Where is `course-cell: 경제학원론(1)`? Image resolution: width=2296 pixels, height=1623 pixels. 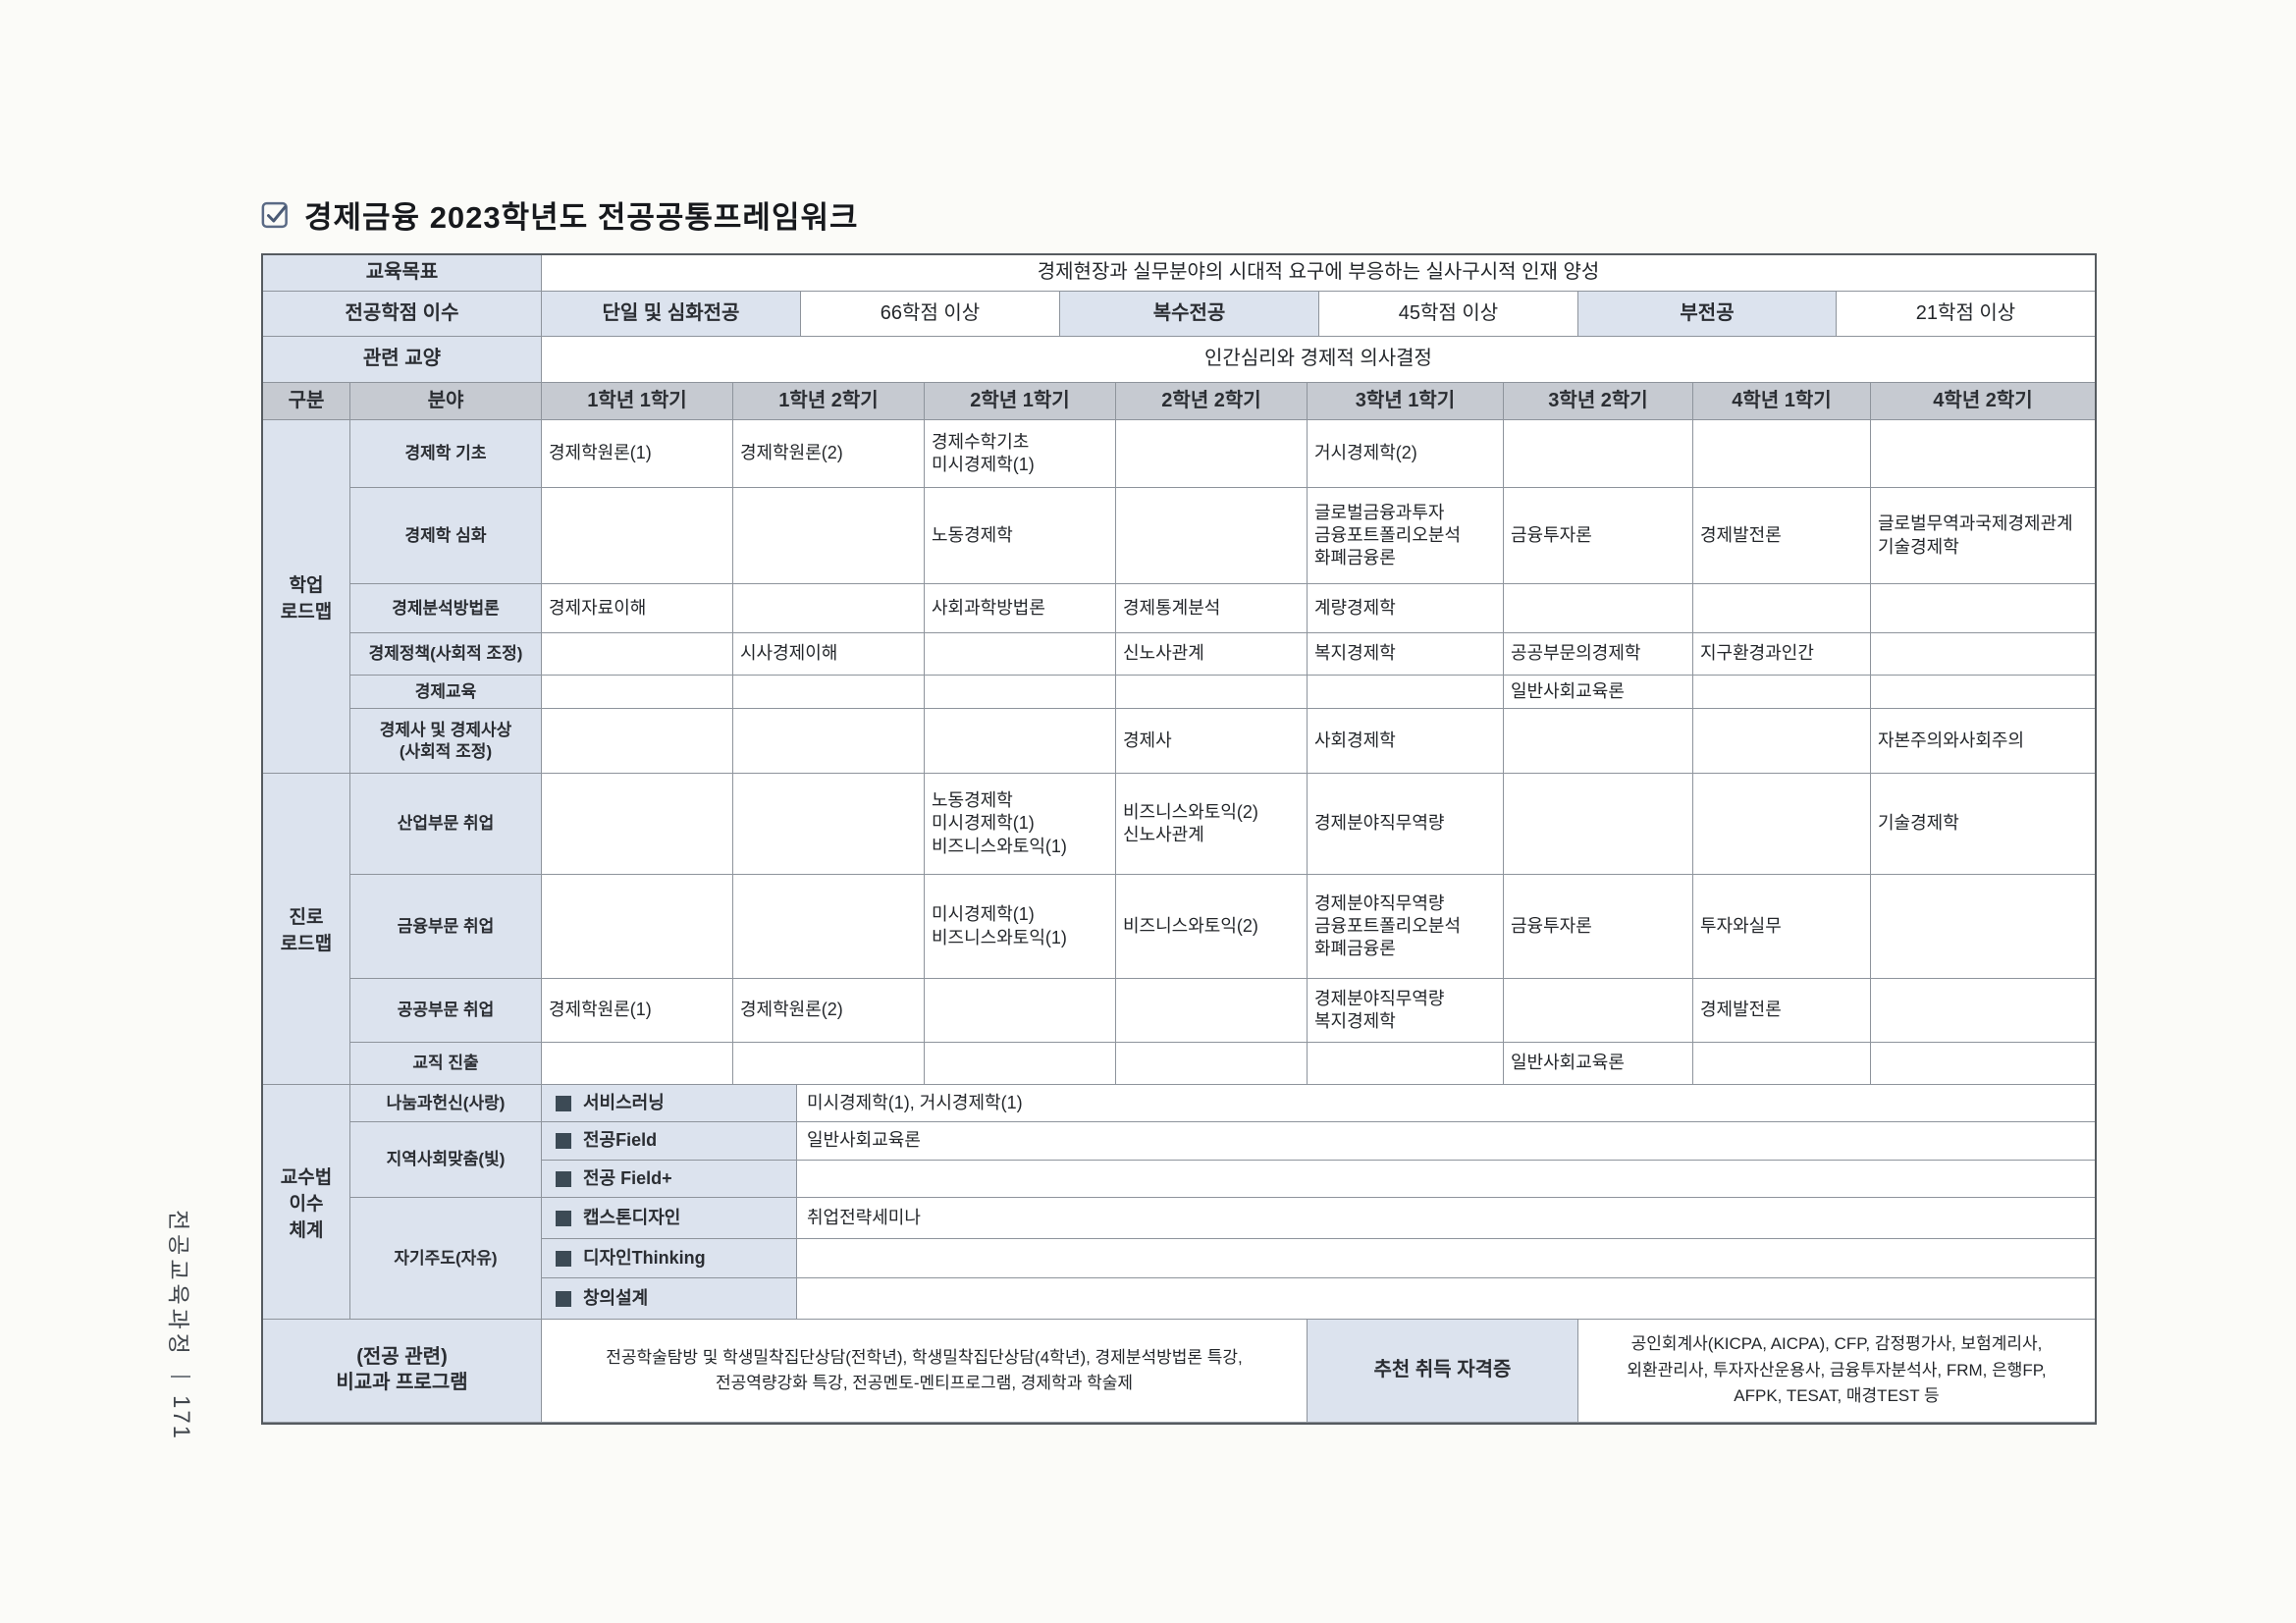 course-cell: 경제학원론(1) is located at coordinates (637, 1011).